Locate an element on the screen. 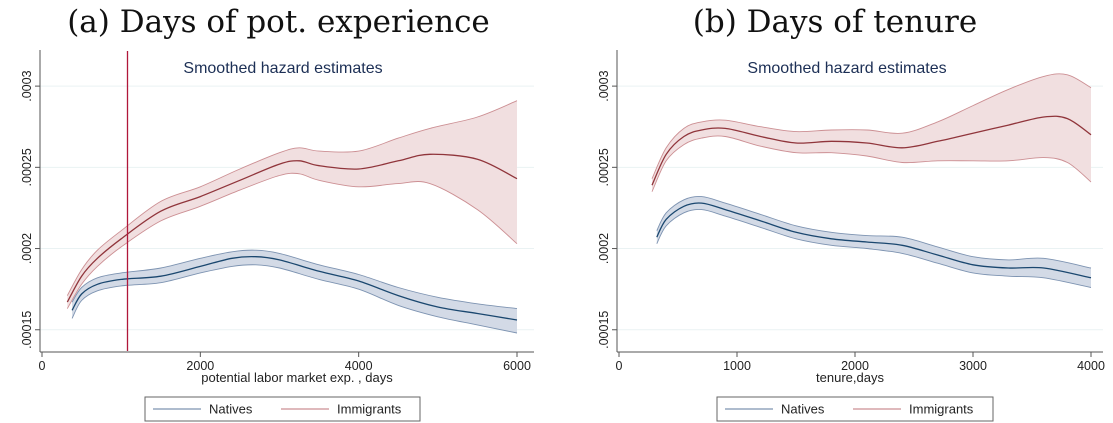  chart-b-immigrants-upper-bound is located at coordinates (871, 126).